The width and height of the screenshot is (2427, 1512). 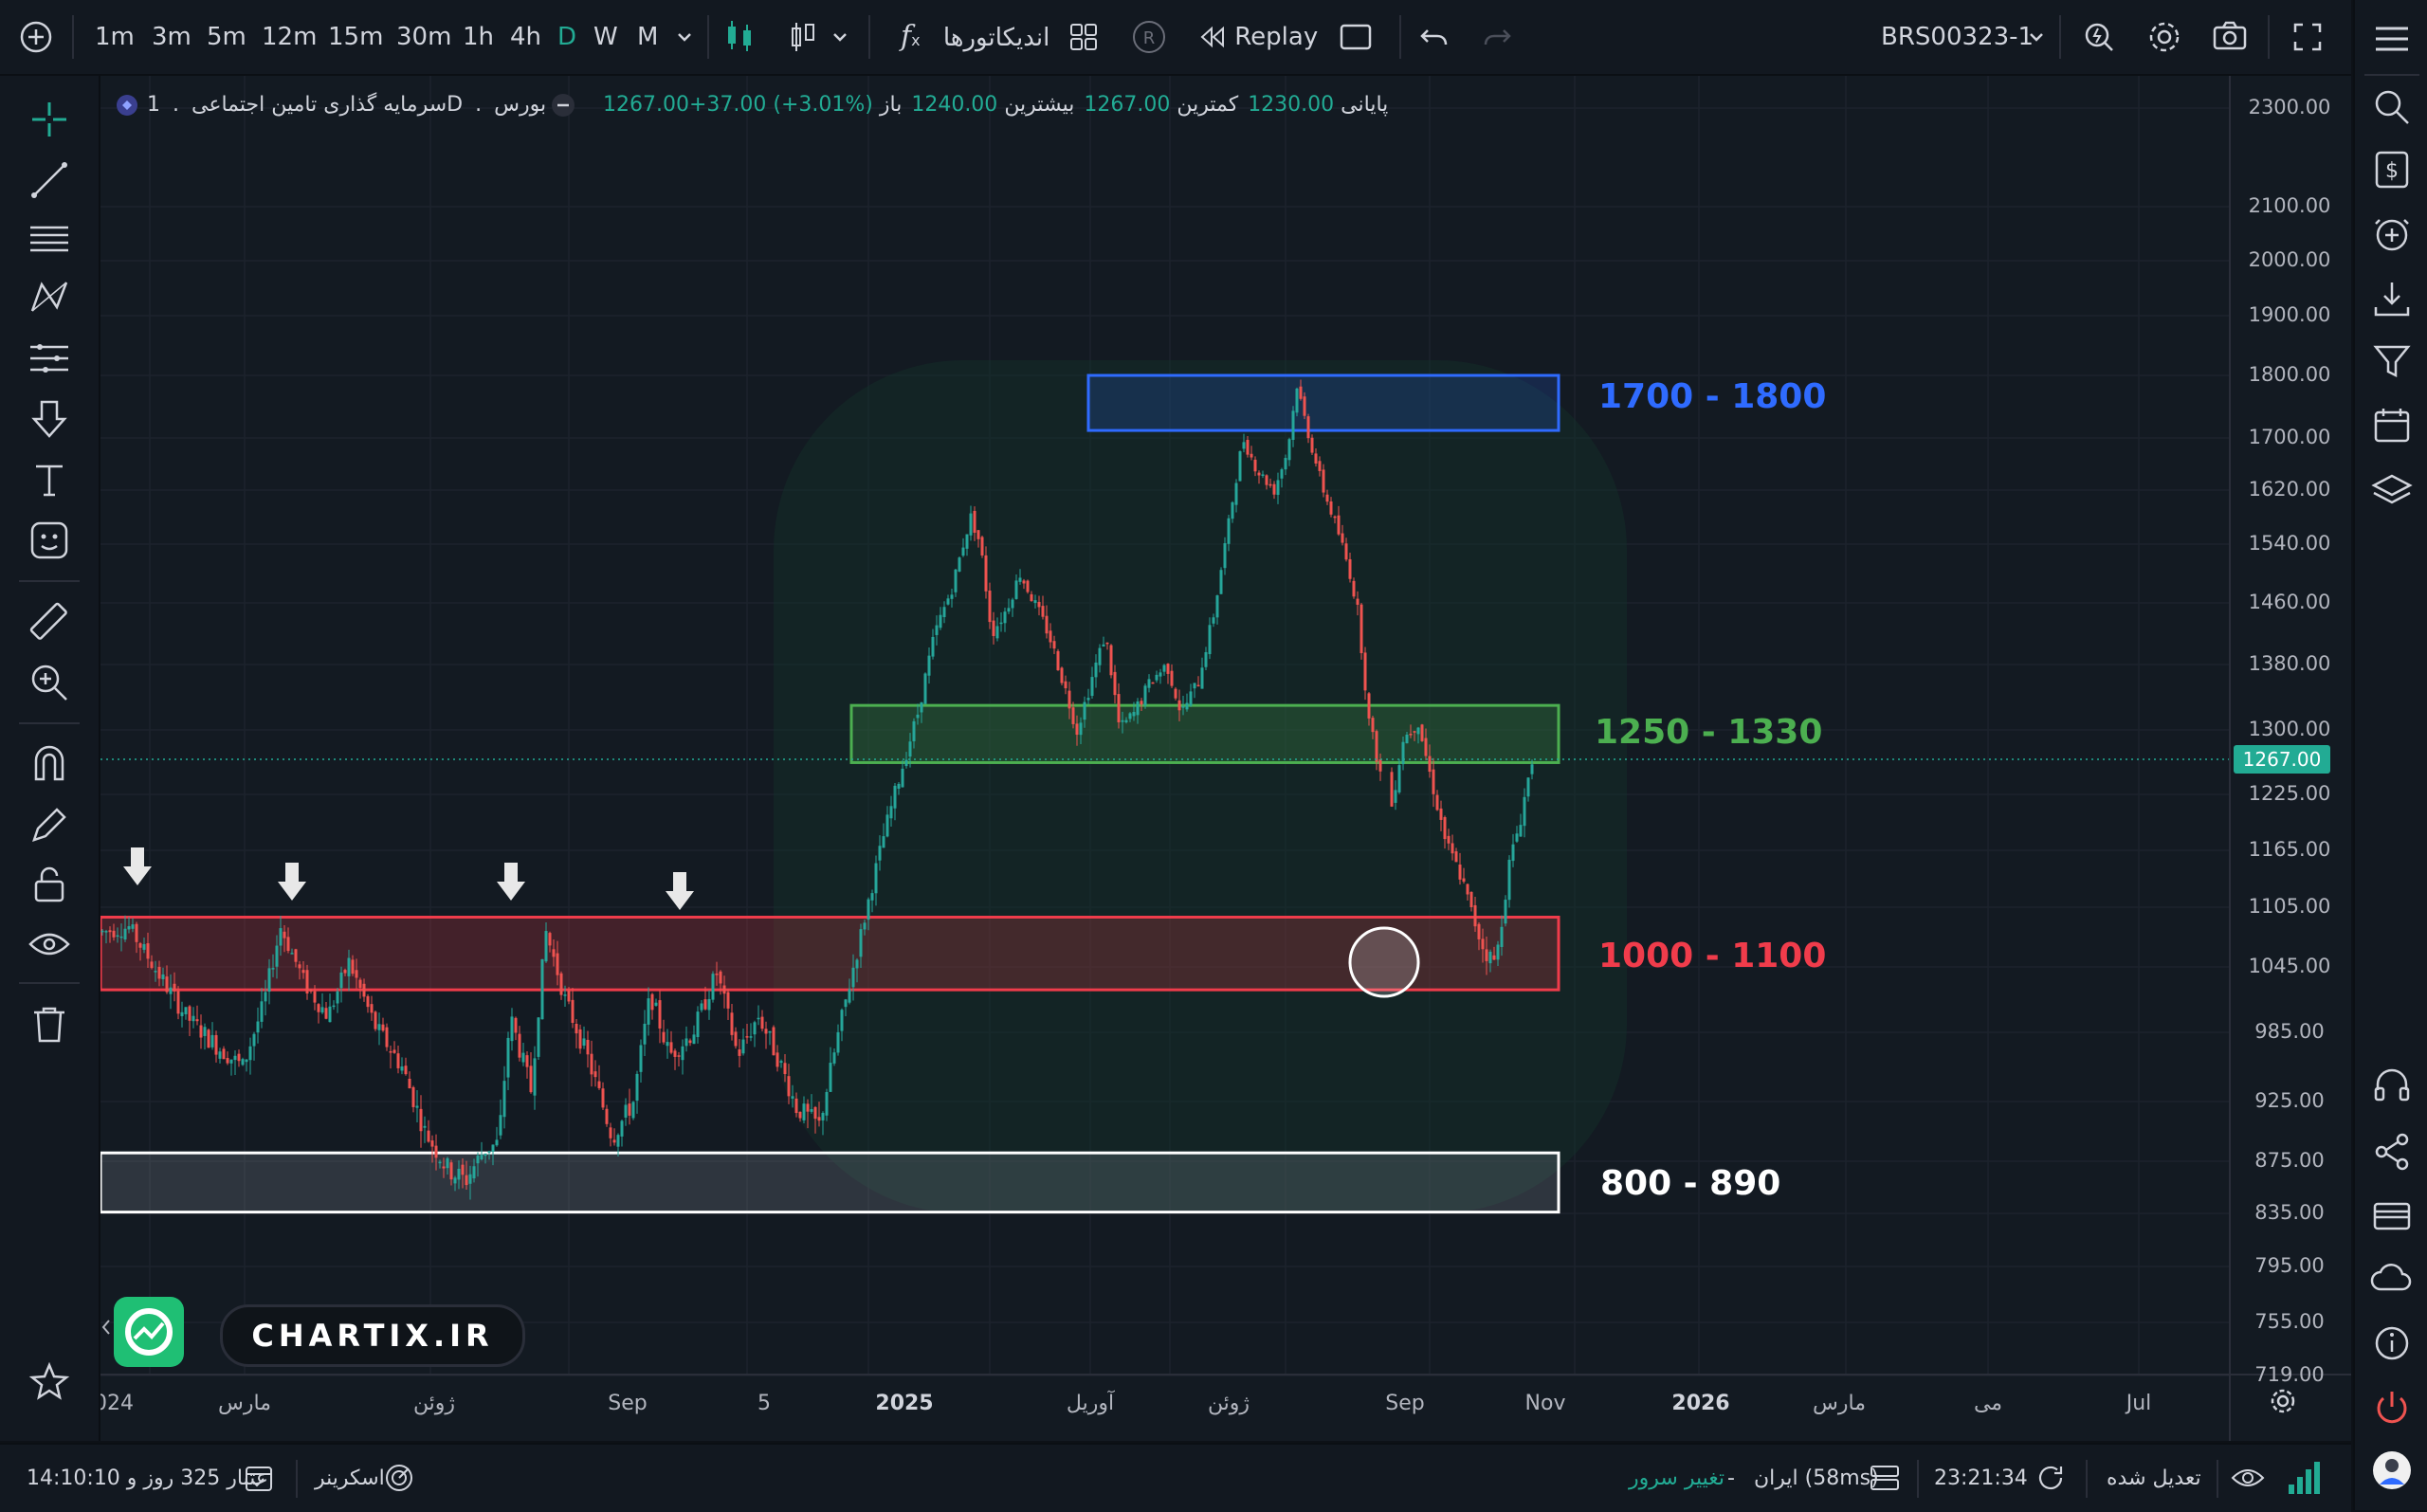 What do you see at coordinates (2392, 1471) in the screenshot?
I see `user-avatar` at bounding box center [2392, 1471].